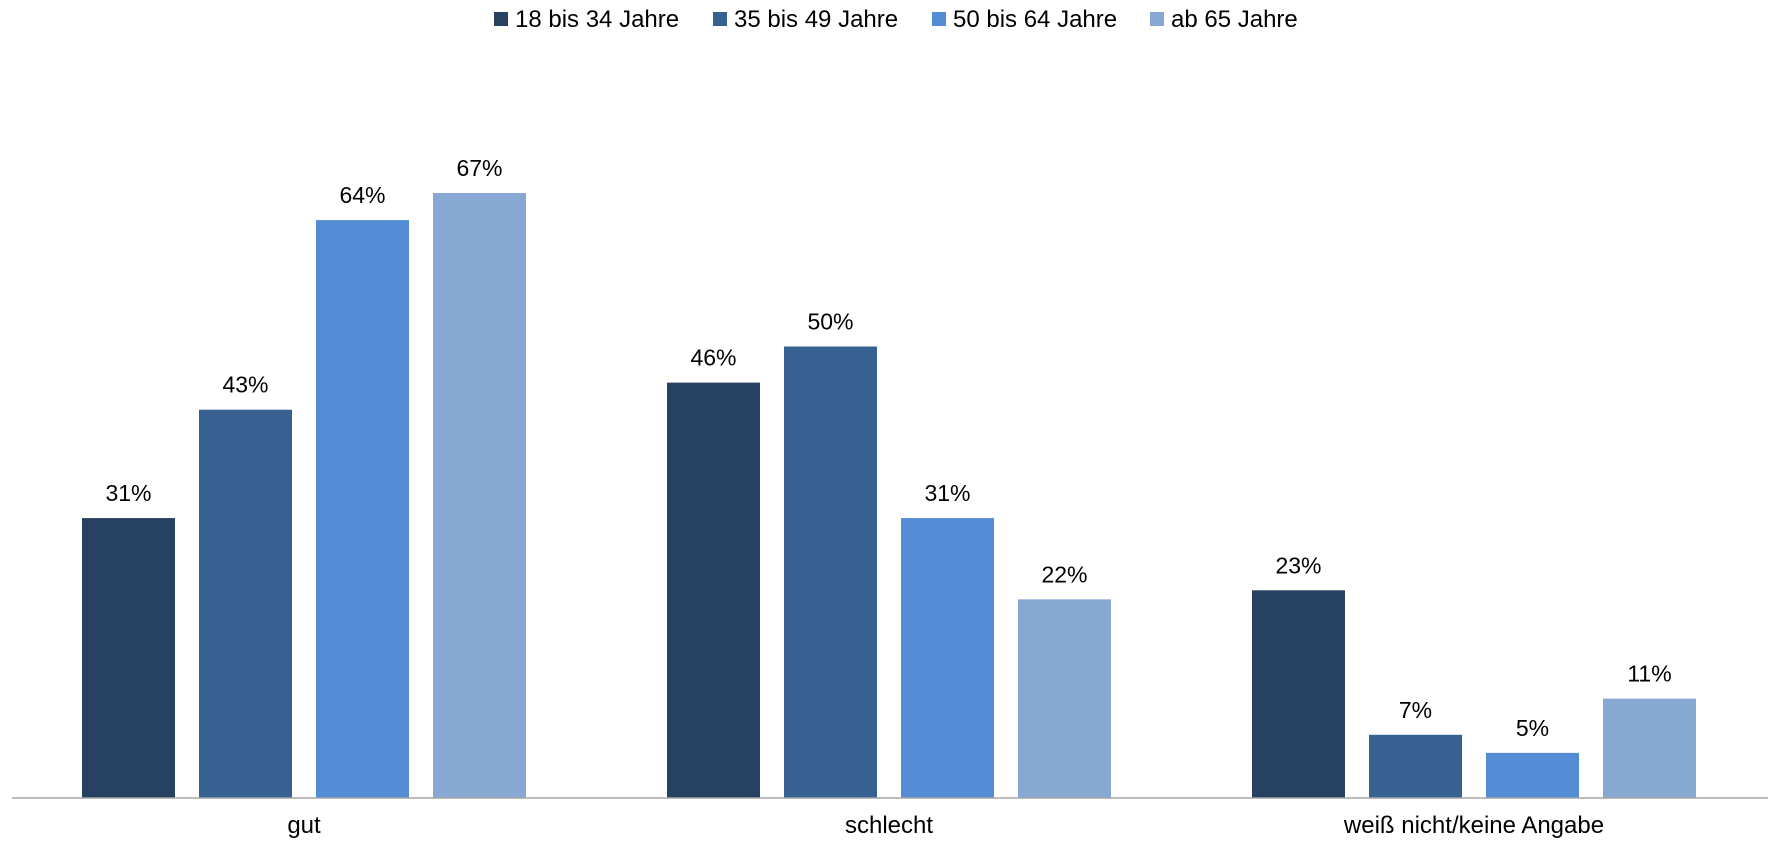 Image resolution: width=1771 pixels, height=846 pixels. What do you see at coordinates (362, 509) in the screenshot?
I see `bar-gut-50-bis-64-jahre` at bounding box center [362, 509].